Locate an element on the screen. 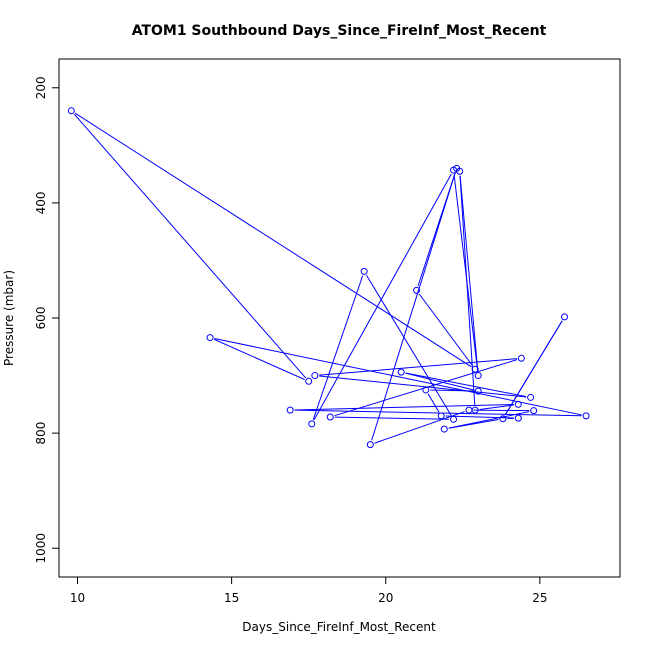 This screenshot has width=650, height=650. y-axis-label: Pressure (mbar) is located at coordinates (9, 318).